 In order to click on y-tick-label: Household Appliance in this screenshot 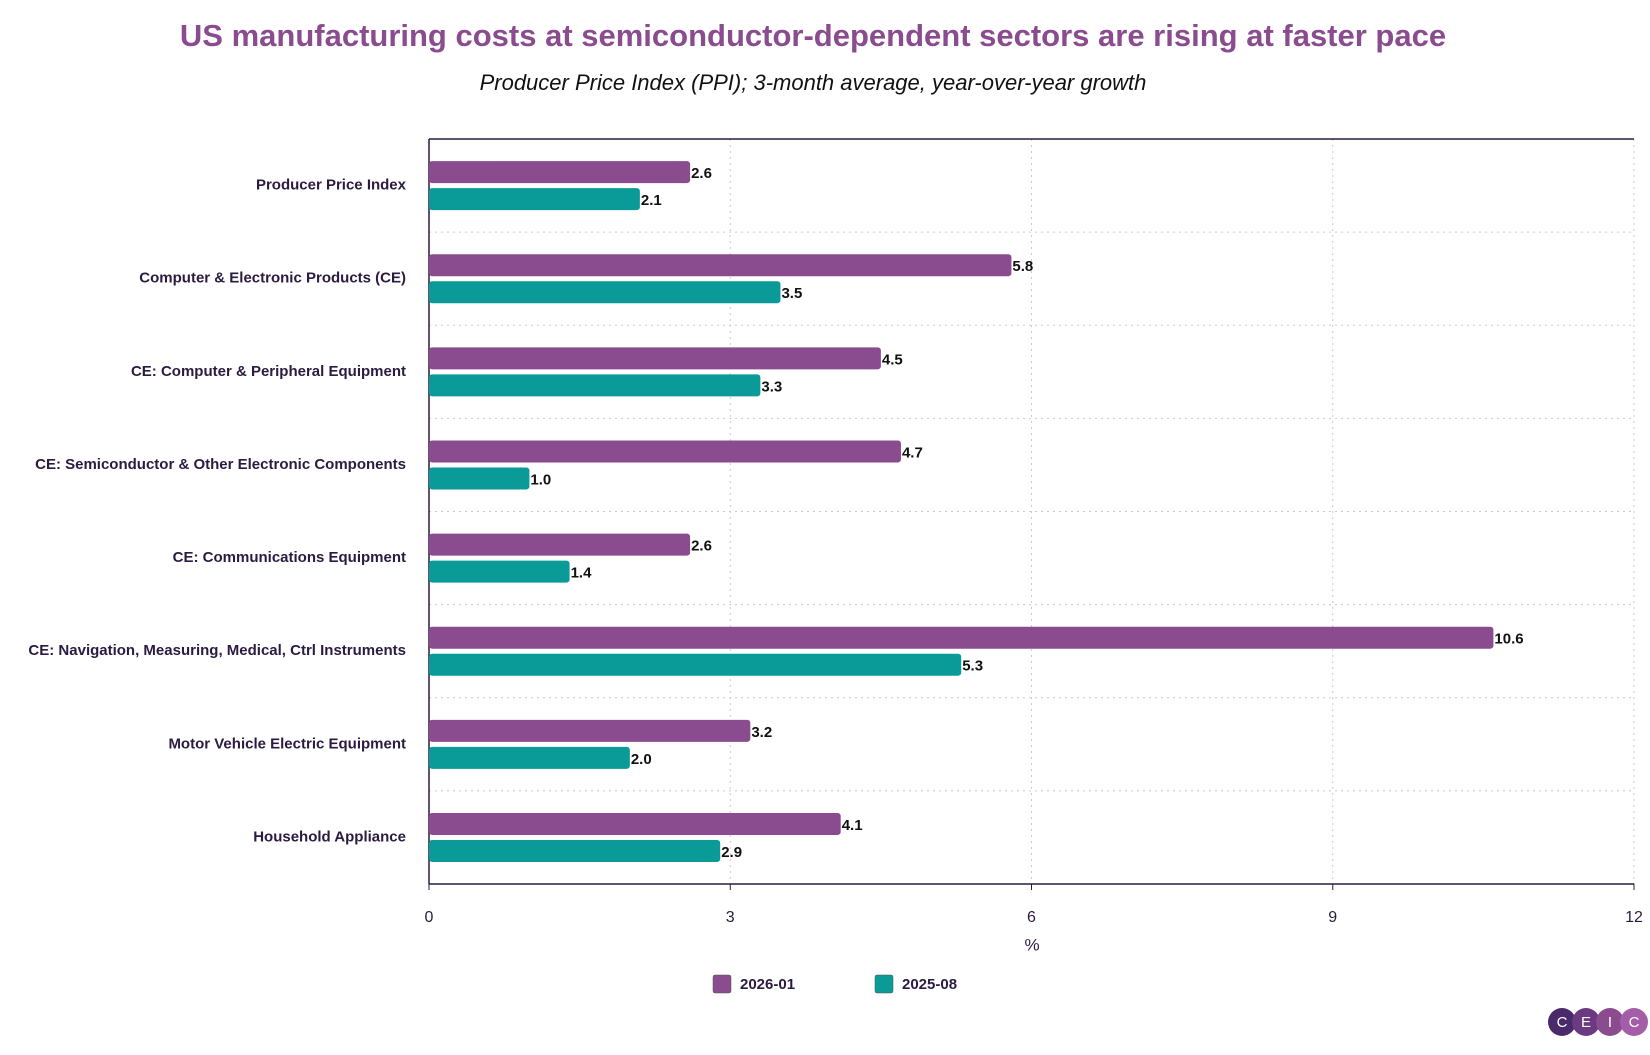, I will do `click(329, 836)`.